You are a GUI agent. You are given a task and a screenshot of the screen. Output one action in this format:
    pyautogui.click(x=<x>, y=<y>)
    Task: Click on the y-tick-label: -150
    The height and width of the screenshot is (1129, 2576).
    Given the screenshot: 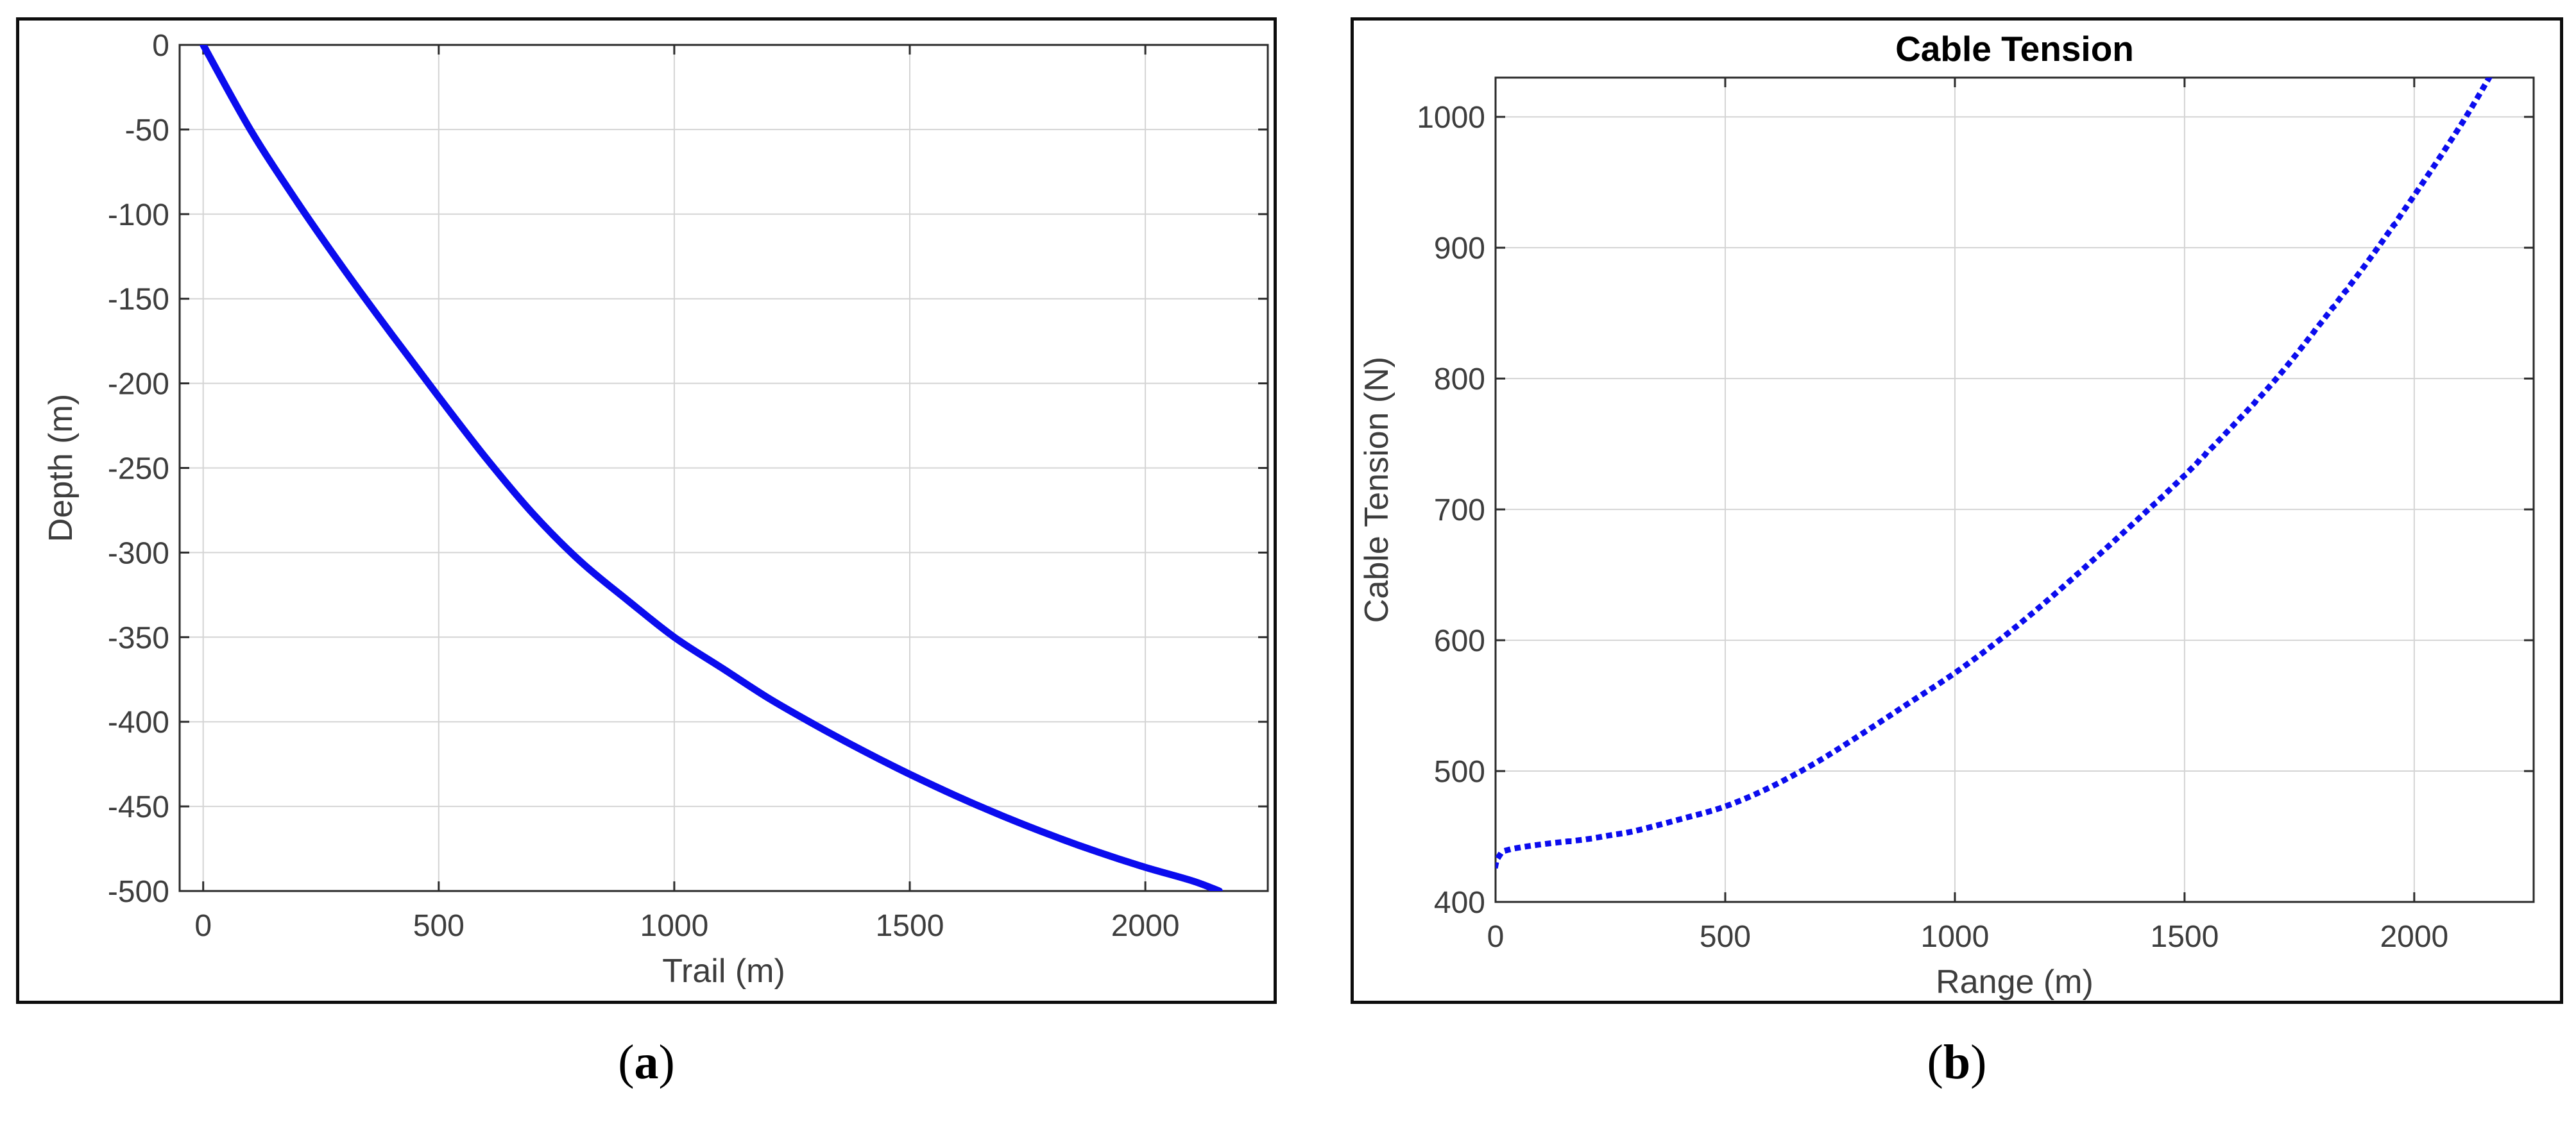 What is the action you would take?
    pyautogui.click(x=138, y=300)
    